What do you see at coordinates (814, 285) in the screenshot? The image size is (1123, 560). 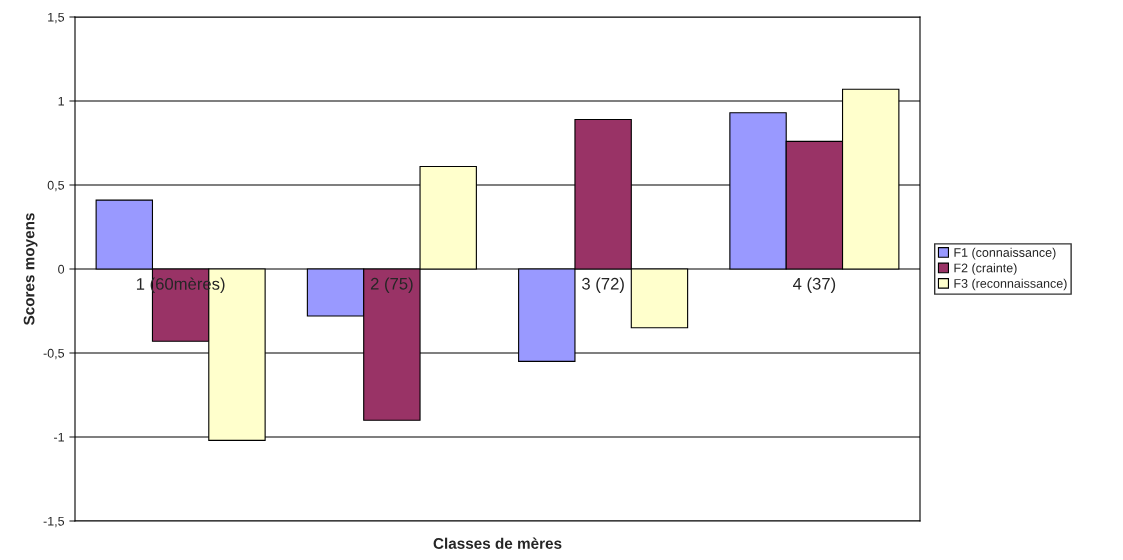 I see `x-tick-label: 4 (37)` at bounding box center [814, 285].